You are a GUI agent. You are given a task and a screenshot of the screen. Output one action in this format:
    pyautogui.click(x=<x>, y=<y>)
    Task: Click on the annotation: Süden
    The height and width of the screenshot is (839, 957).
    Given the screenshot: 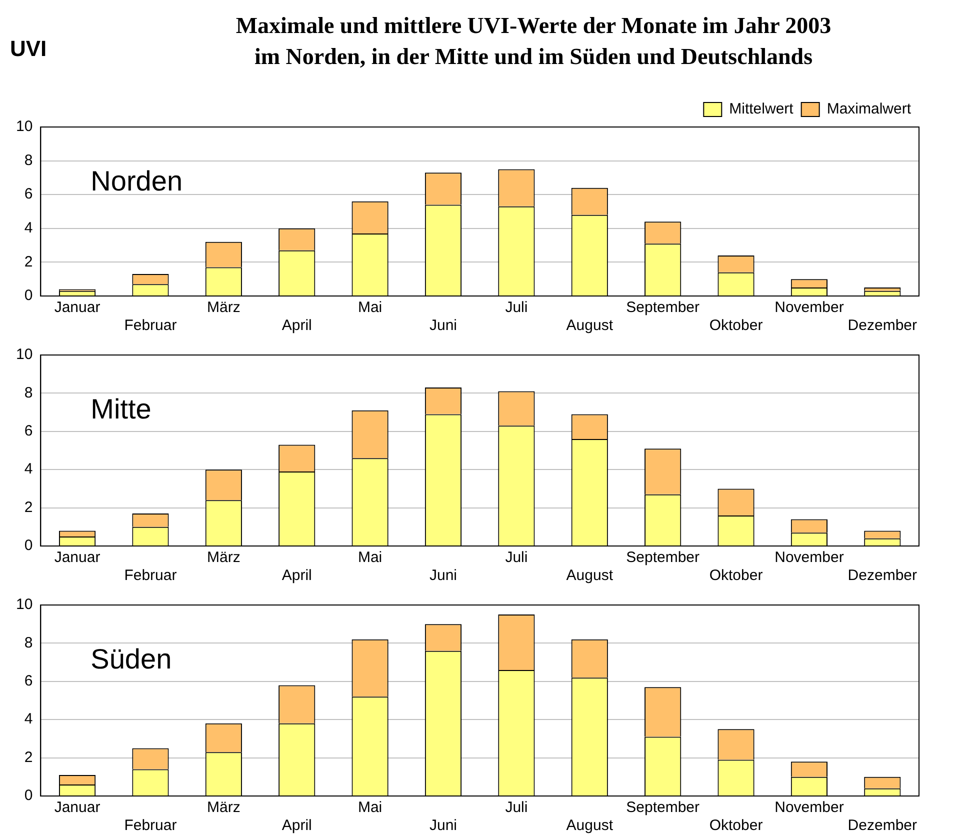 What is the action you would take?
    pyautogui.click(x=131, y=659)
    